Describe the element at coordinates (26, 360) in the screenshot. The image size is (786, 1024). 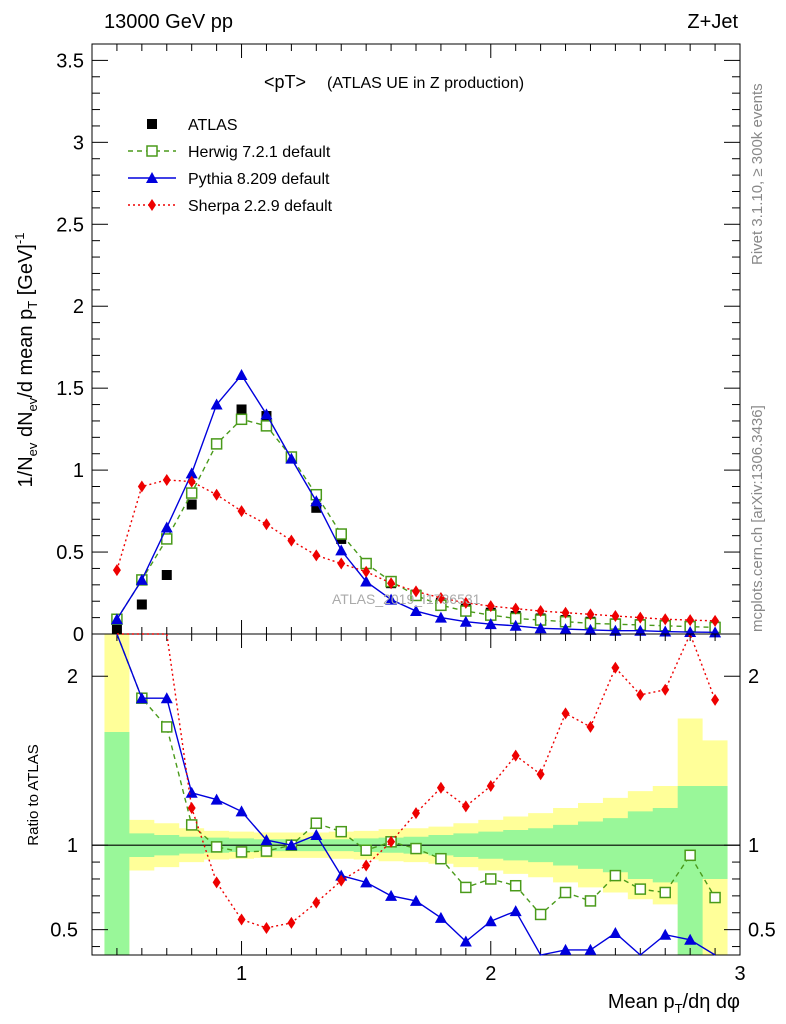
I see `main-ylabel: 1/Nev dNev/d mean pT [GeV]-1` at that location.